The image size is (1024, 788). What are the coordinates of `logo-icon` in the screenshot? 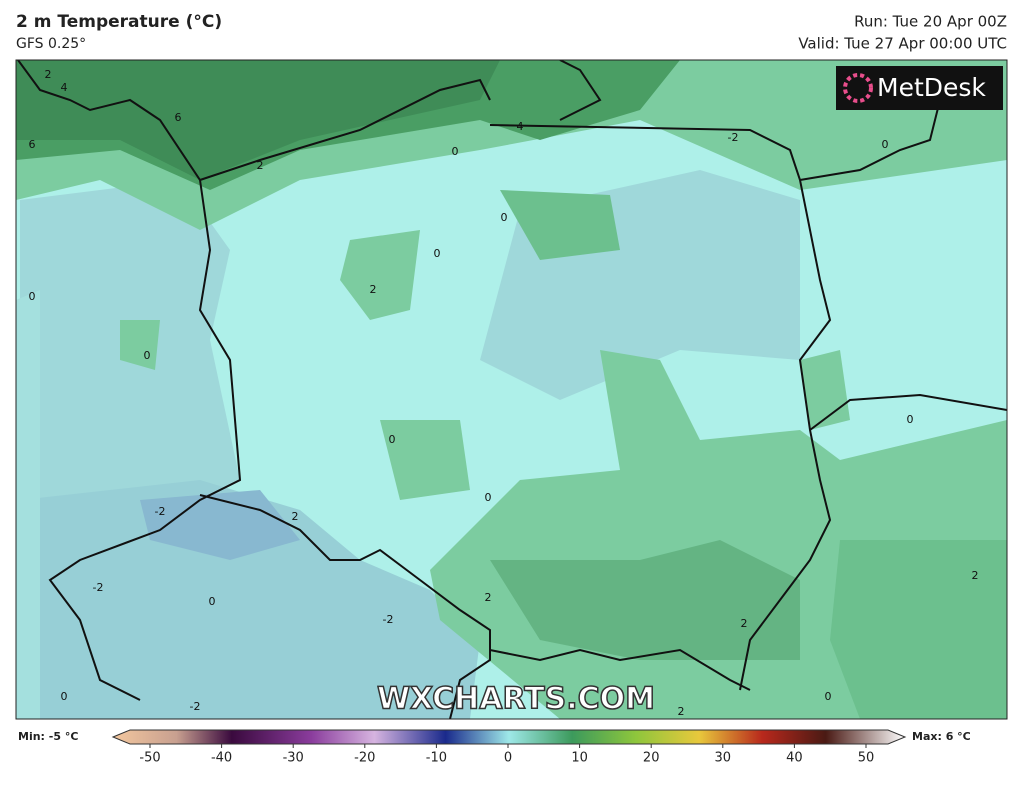 It's located at (858, 88).